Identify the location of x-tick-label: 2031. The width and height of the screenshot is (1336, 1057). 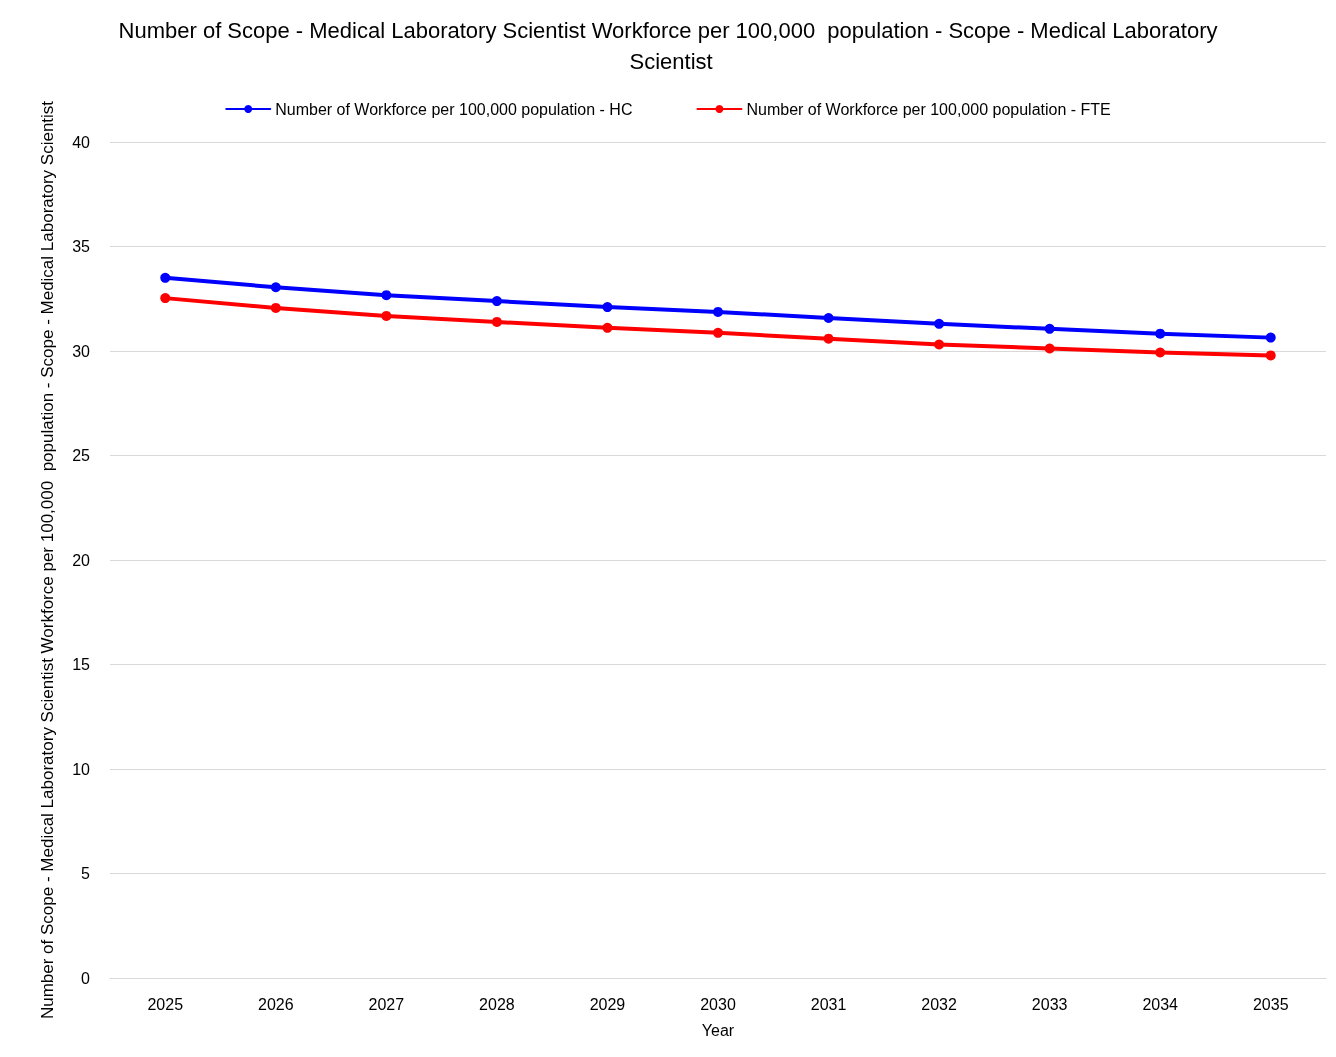
(828, 1004).